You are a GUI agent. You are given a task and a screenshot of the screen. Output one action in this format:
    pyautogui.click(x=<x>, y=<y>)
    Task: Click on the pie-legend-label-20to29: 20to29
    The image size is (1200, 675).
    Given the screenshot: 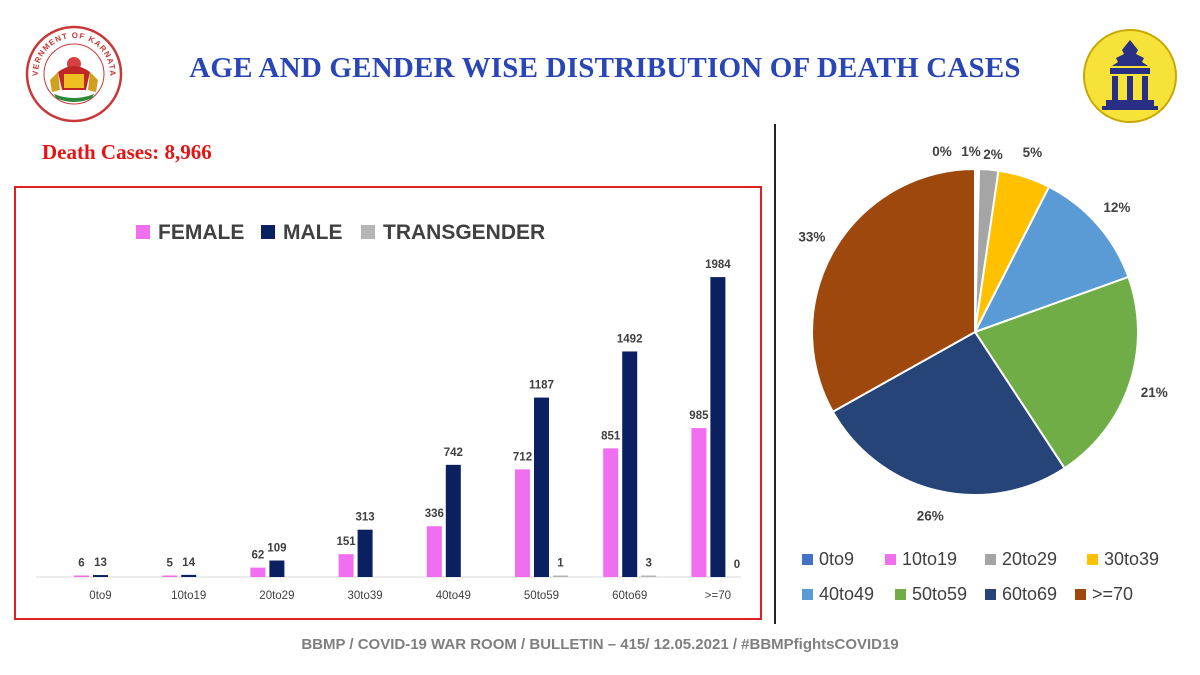 What is the action you would take?
    pyautogui.click(x=1029, y=559)
    